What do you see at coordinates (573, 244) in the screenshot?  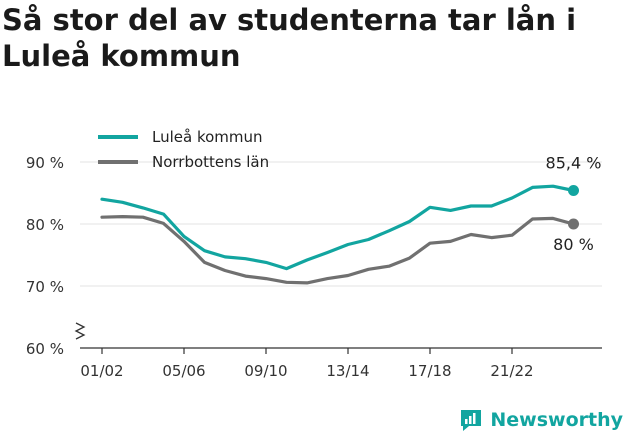 I see `data-label: 80 %` at bounding box center [573, 244].